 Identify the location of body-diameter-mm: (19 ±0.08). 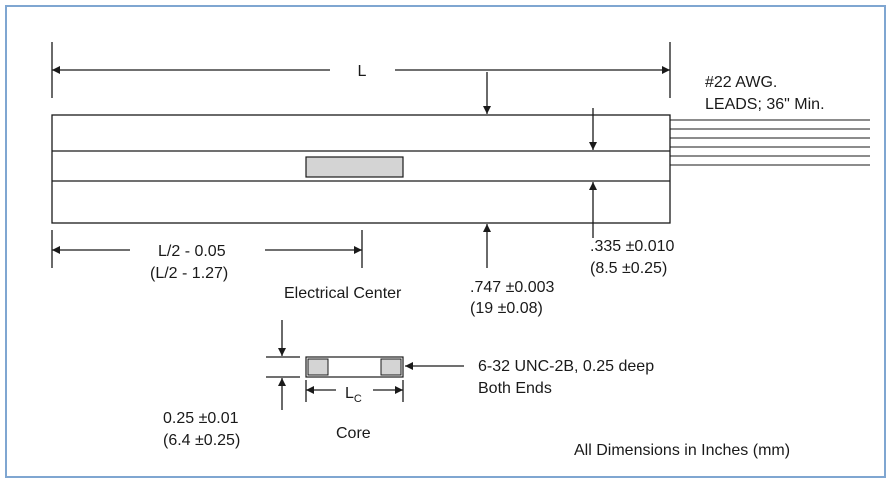
(506, 308).